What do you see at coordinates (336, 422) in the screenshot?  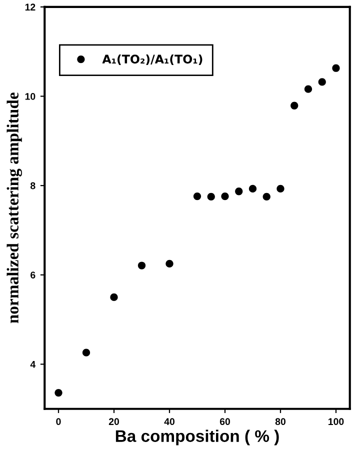 I see `x-tick-label: 100` at bounding box center [336, 422].